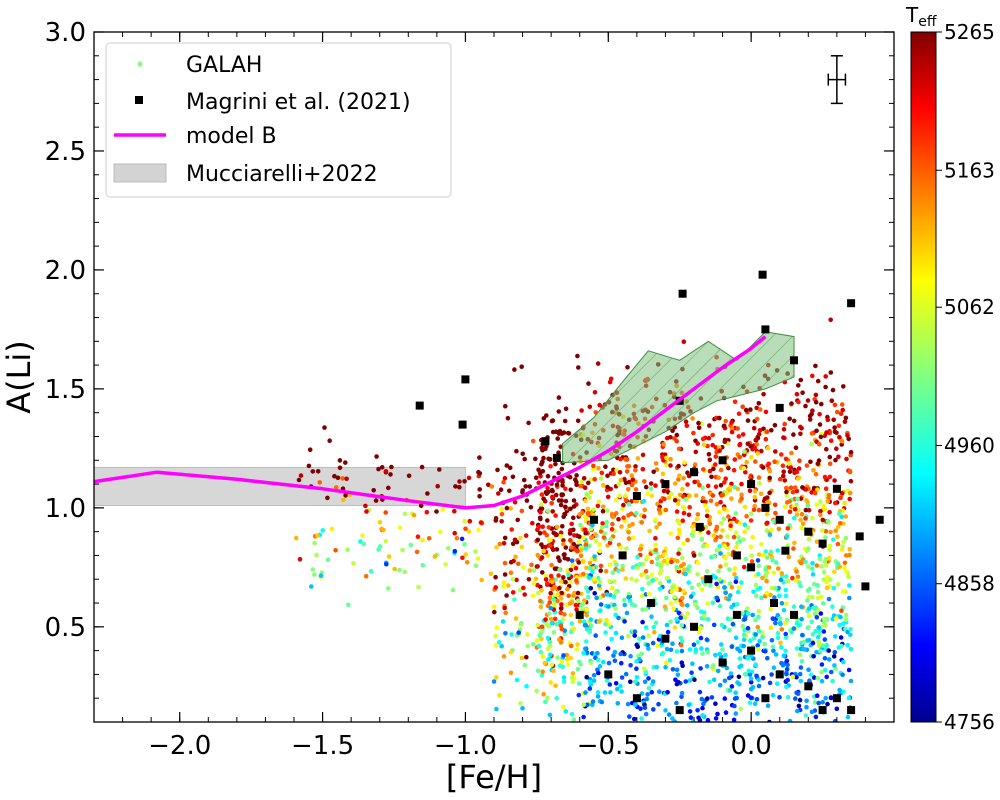 This screenshot has height=800, width=1000. What do you see at coordinates (969, 584) in the screenshot?
I see `colorbar-tick-label: 4858` at bounding box center [969, 584].